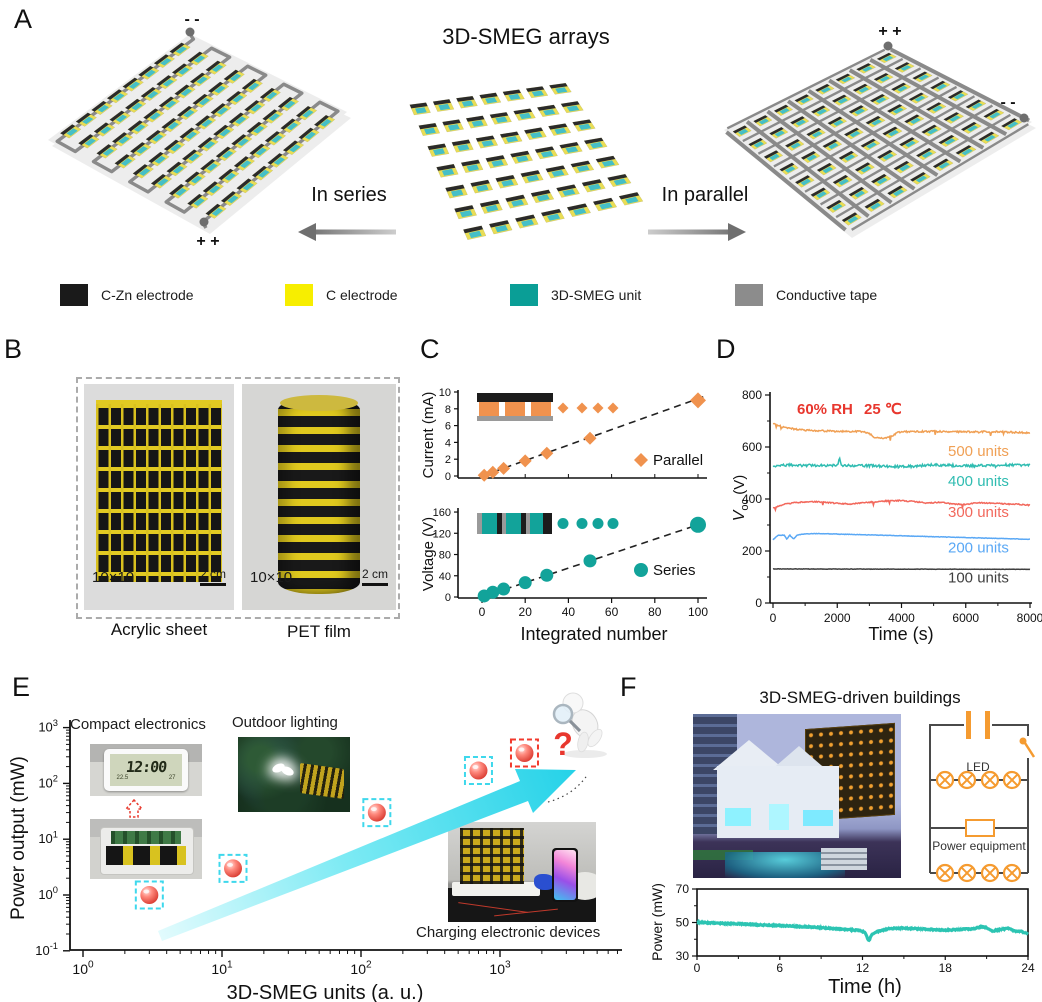  I want to click on time-axis-title: Time (s), so click(900, 634).